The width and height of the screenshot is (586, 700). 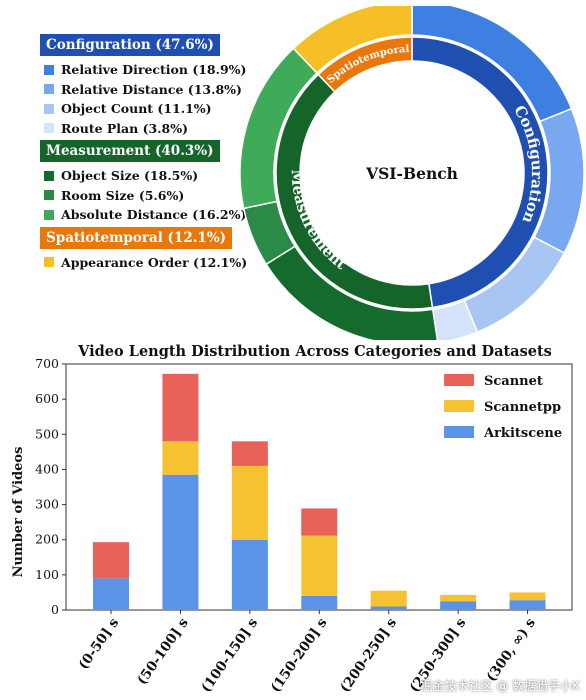 I want to click on legend-item-room-size: Room Size (5.6%), so click(x=150, y=196).